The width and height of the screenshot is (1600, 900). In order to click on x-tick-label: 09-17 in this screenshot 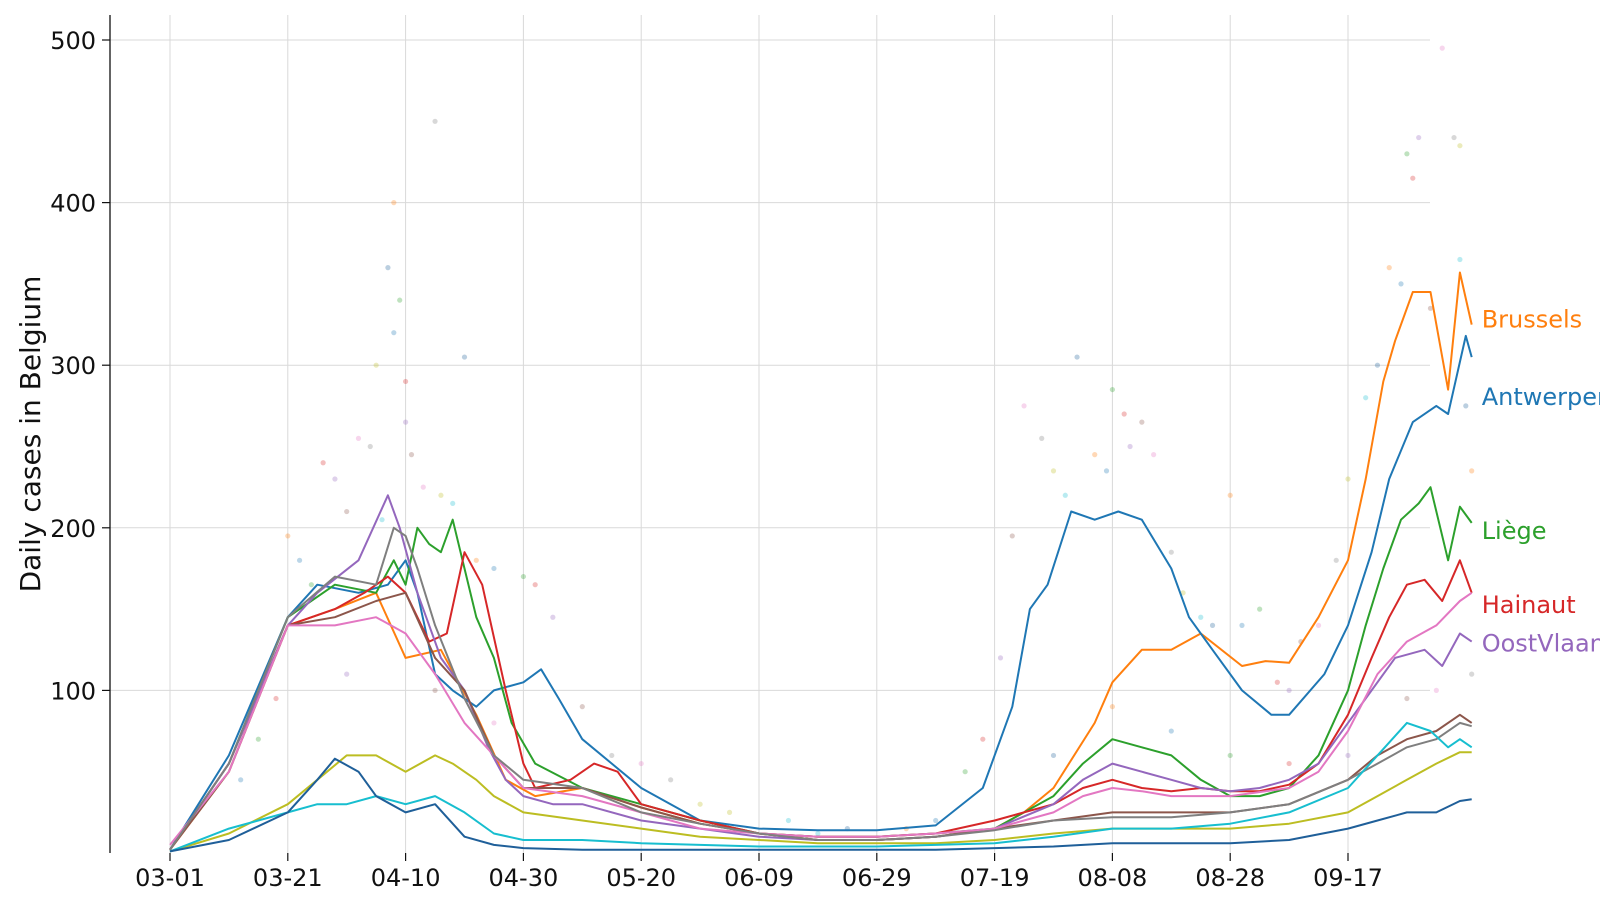, I will do `click(1348, 878)`.